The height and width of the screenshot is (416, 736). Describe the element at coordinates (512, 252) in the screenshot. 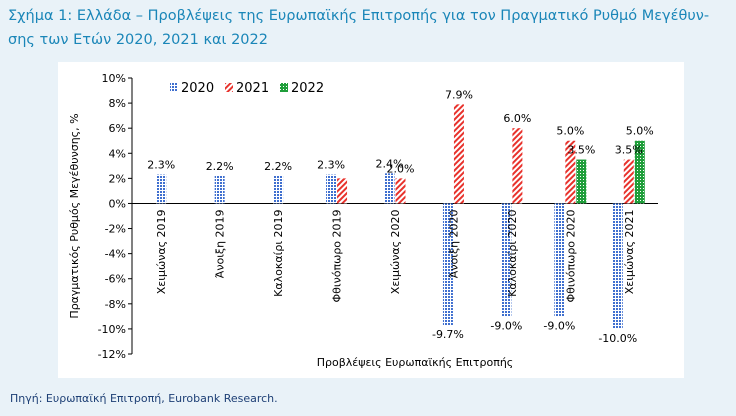

I see `category-label: Καλοκαίρι 2020` at that location.